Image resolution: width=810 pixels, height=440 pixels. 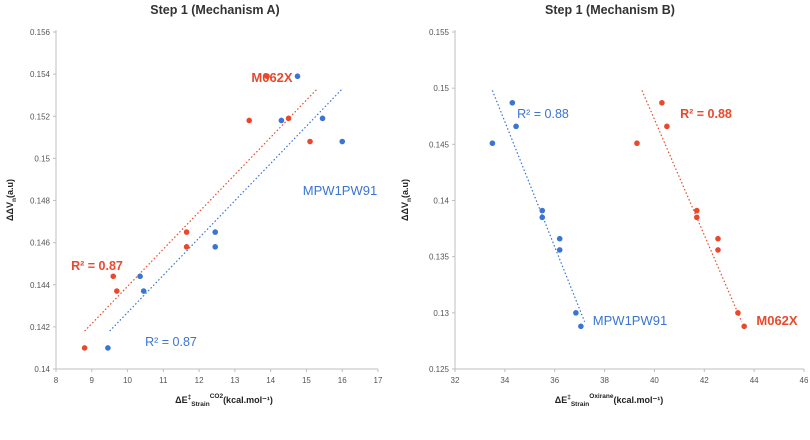 I want to click on chart-b-x-tick-label: 34, so click(x=504, y=380).